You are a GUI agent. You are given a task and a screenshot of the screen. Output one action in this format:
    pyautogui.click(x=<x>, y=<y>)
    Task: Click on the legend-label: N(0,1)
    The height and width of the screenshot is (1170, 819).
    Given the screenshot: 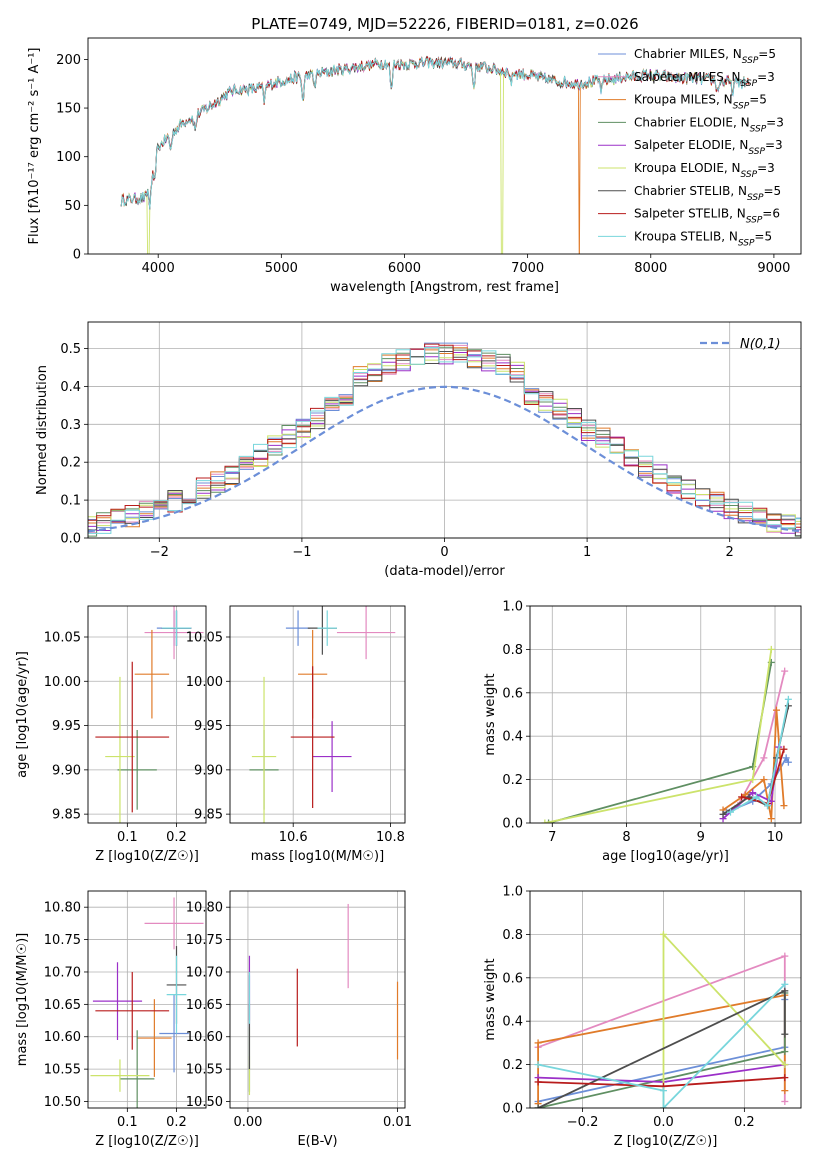 What is the action you would take?
    pyautogui.click(x=760, y=344)
    